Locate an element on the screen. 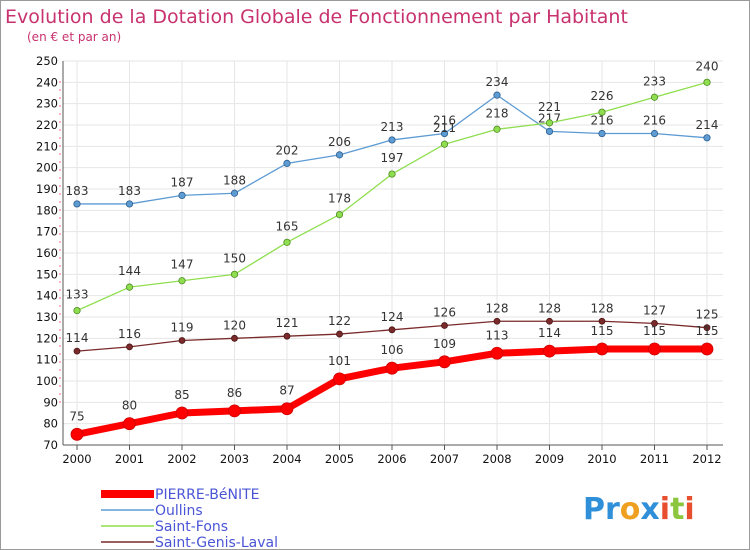 The height and width of the screenshot is (550, 750). data-label-pierre-b-nite: 80 is located at coordinates (129, 406).